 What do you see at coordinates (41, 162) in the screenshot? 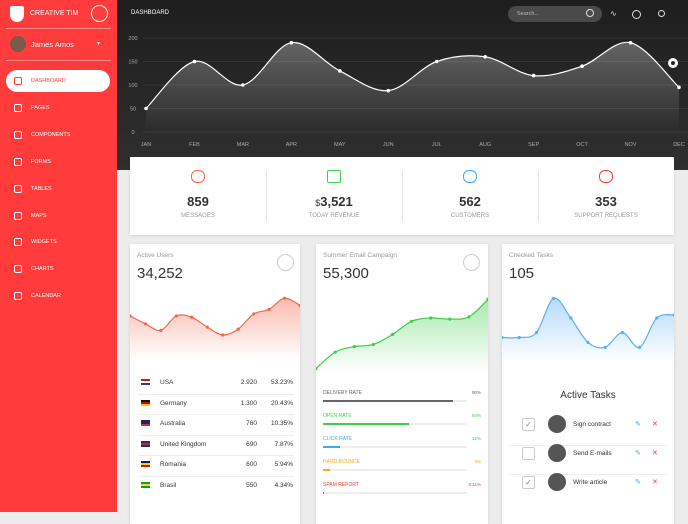
I see `menu-item: FORMS` at bounding box center [41, 162].